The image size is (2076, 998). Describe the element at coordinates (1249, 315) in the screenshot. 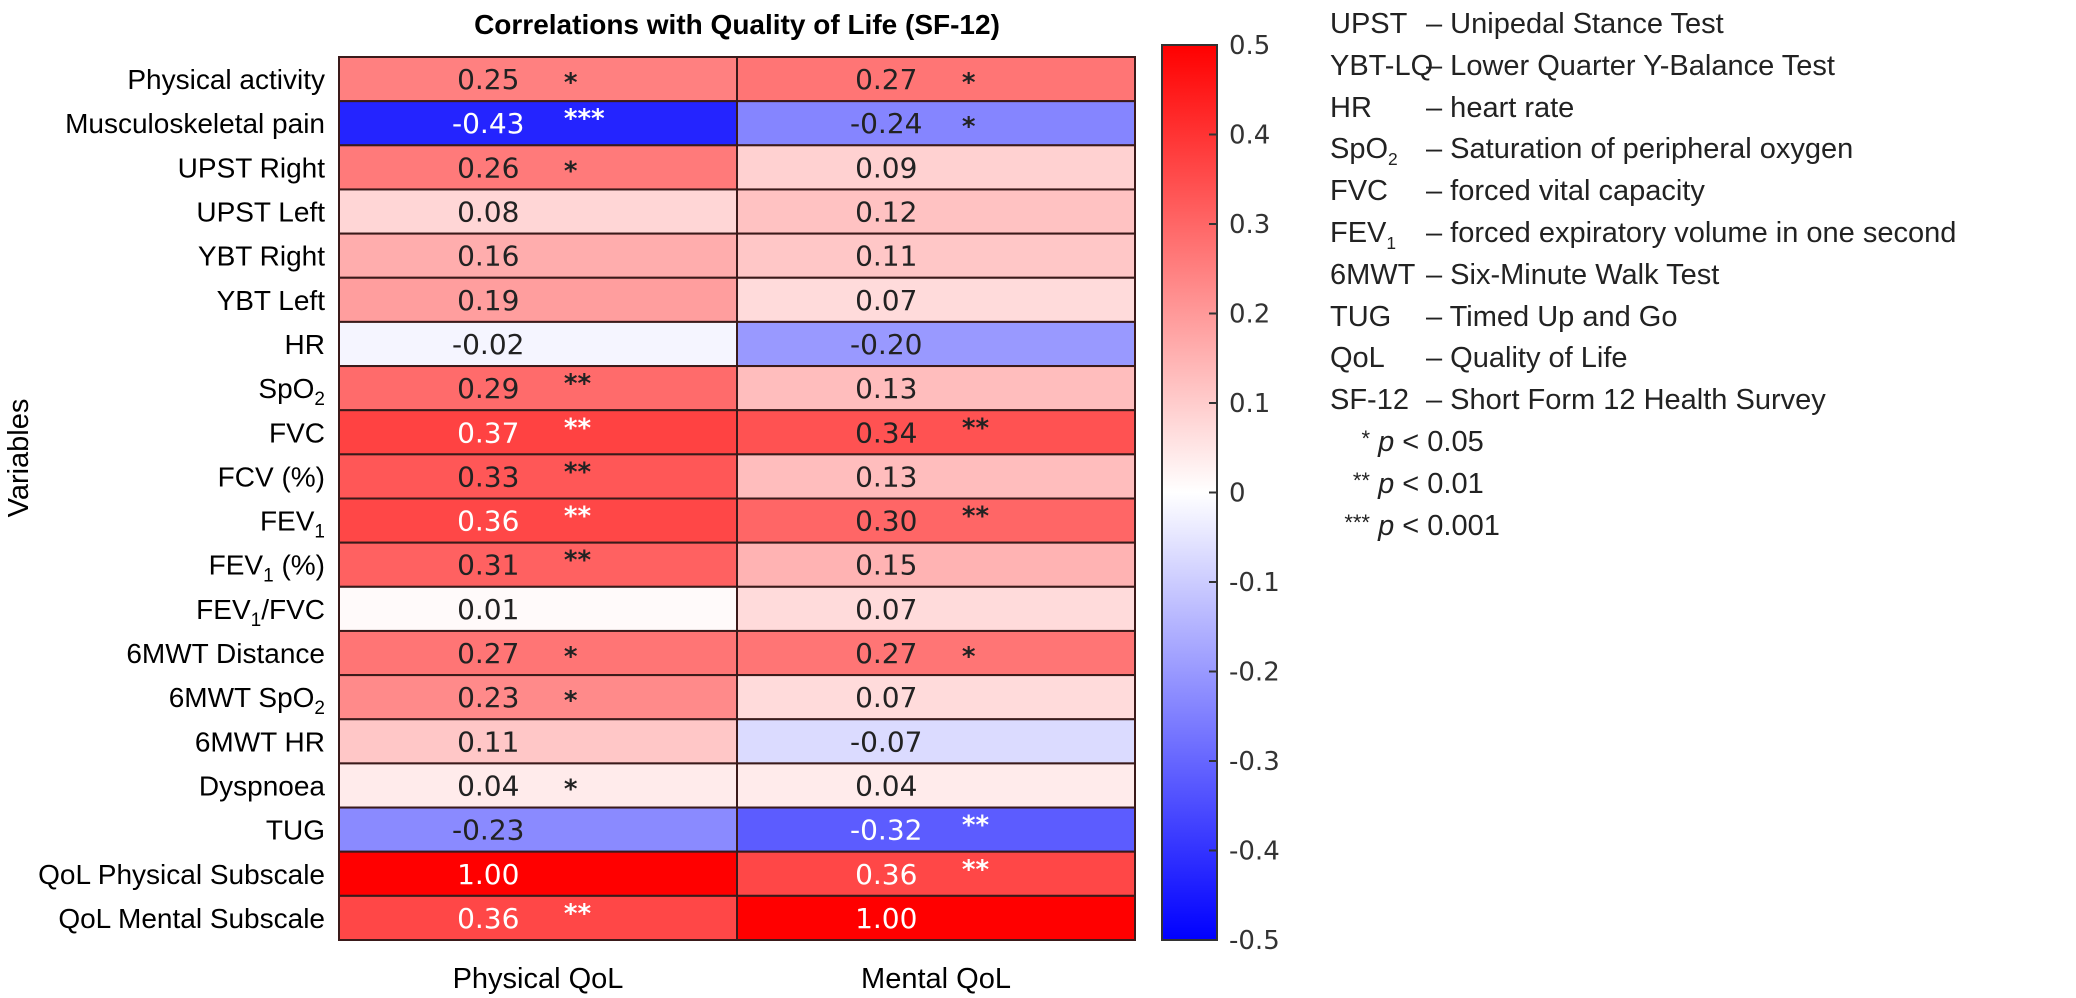

I see `colorbar-tick-label: 0.2` at that location.